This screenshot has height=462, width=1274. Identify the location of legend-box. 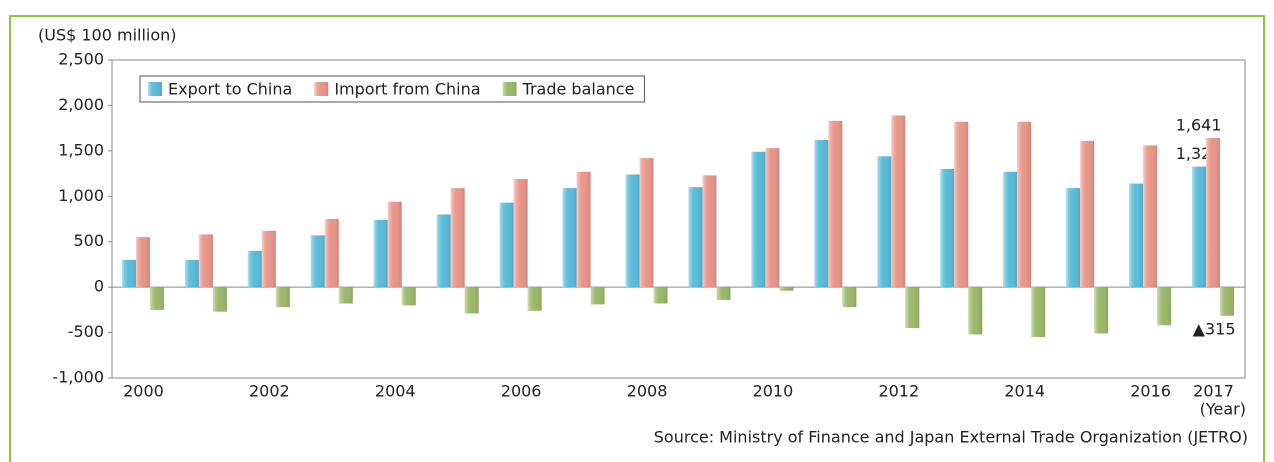
(392, 89).